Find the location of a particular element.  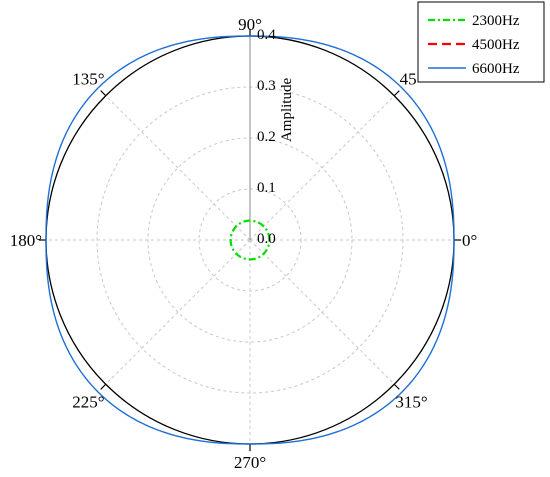

legend: 2300Hz 4500Hz 6600Hz is located at coordinates (481, 42).